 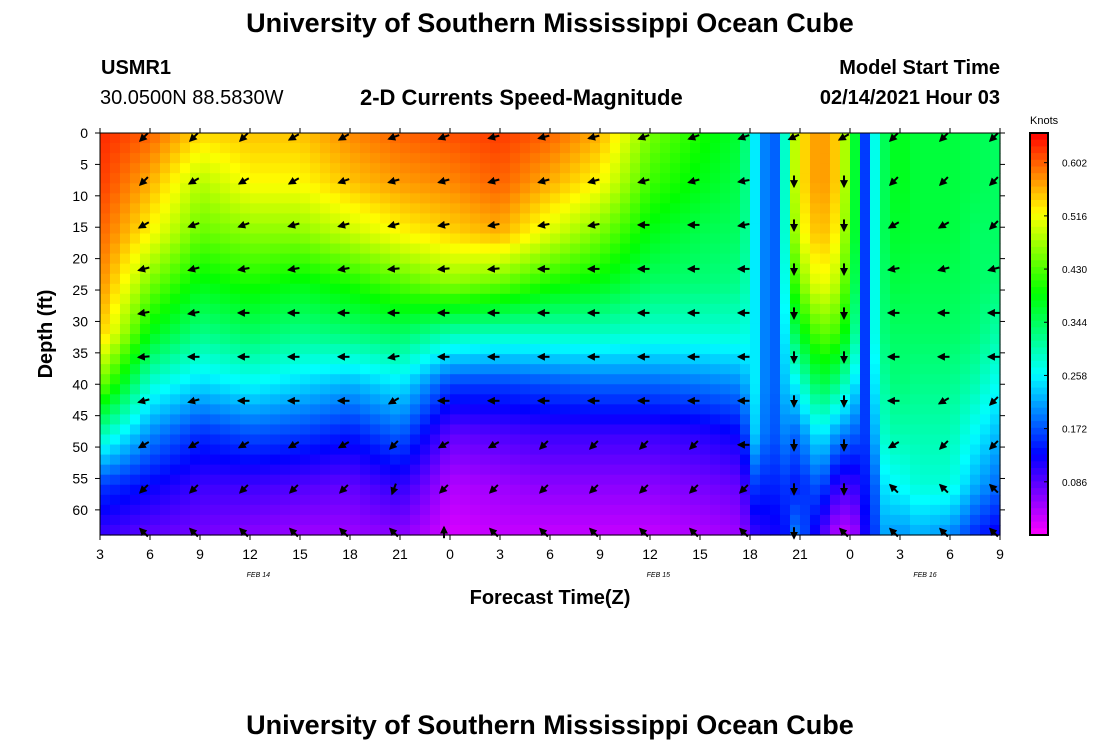 What do you see at coordinates (1039, 445) in the screenshot?
I see `colorbar-step` at bounding box center [1039, 445].